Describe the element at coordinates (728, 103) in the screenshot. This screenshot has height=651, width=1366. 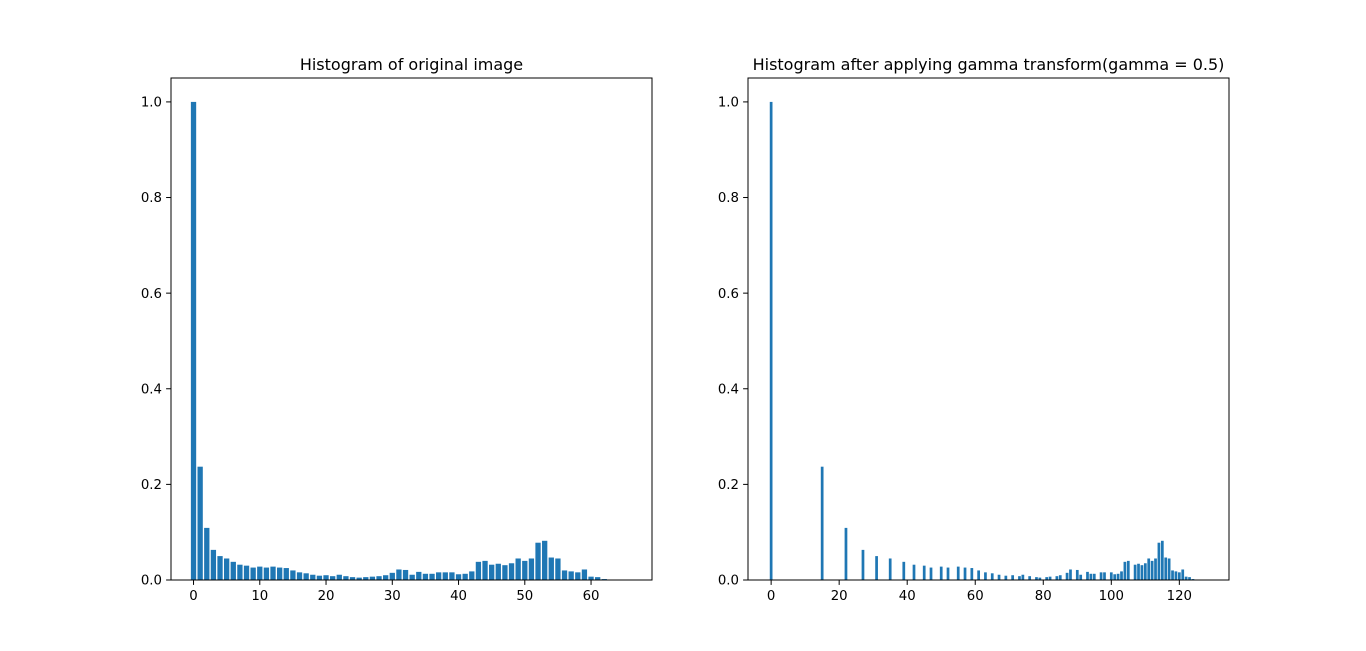
I see `gamma-histogram-y-tick-label: 1.0` at that location.